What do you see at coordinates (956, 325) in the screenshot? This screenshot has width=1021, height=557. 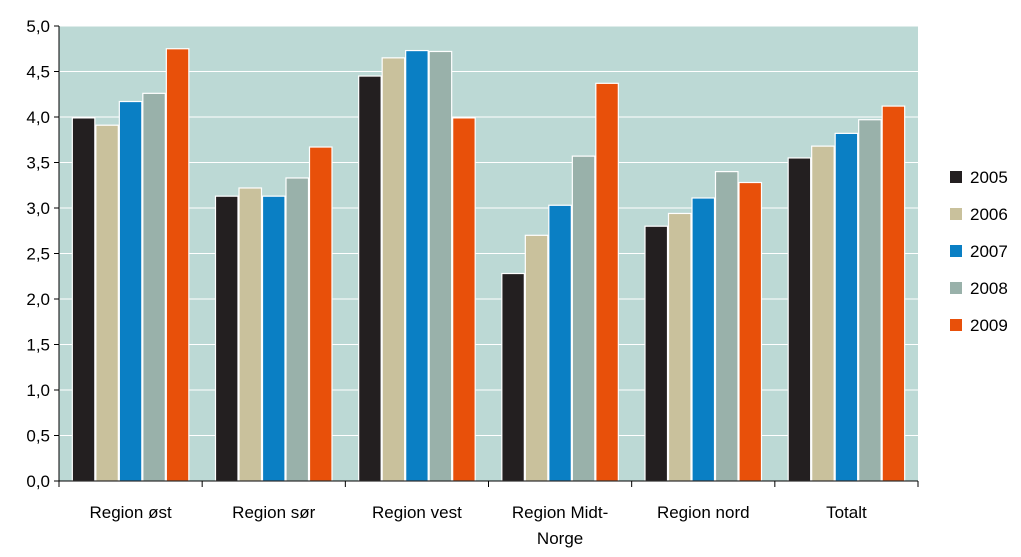 I see `legend-swatch-2009` at bounding box center [956, 325].